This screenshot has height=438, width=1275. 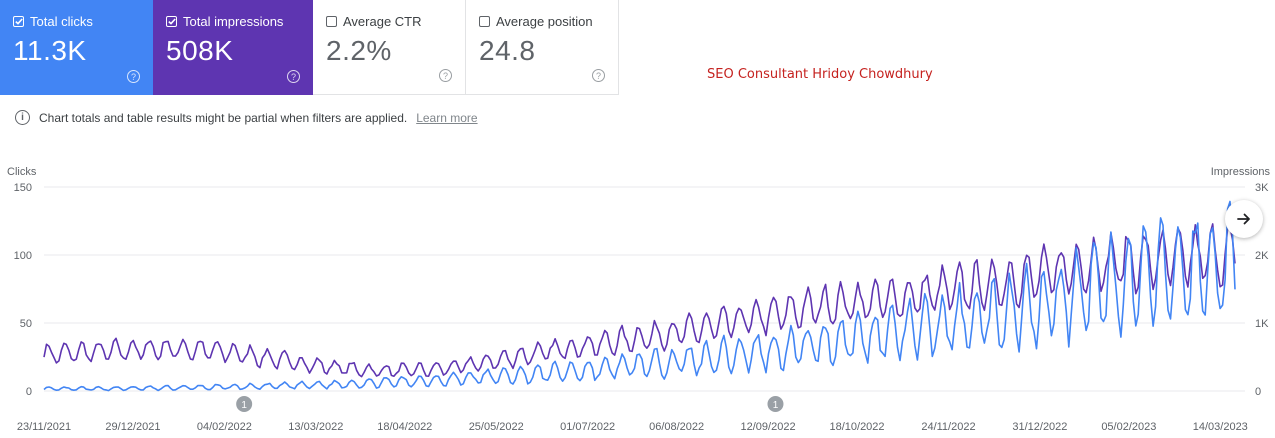 What do you see at coordinates (200, 50) in the screenshot?
I see `card-value: 508K` at bounding box center [200, 50].